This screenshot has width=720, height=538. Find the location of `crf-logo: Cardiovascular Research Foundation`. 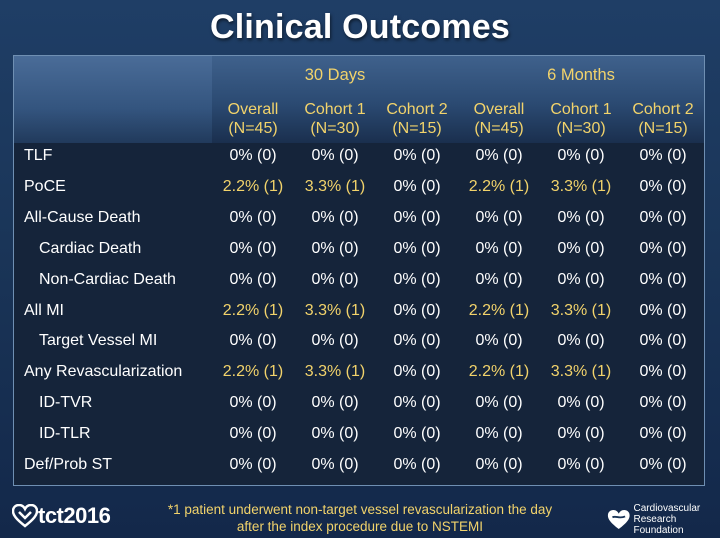

crf-logo: Cardiovascular Research Foundation is located at coordinates (663, 519).